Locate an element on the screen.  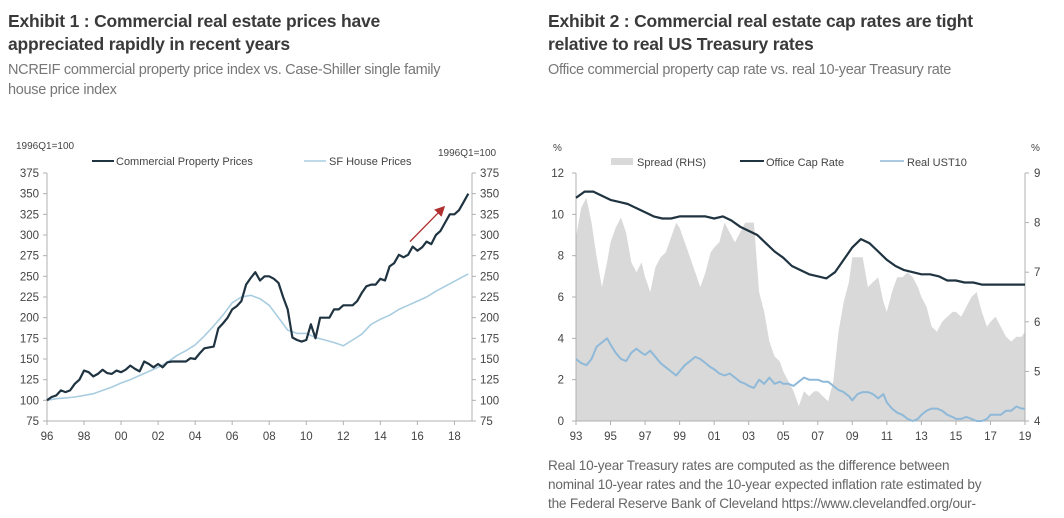
left-y-tick-label: 125 is located at coordinates (29, 381).